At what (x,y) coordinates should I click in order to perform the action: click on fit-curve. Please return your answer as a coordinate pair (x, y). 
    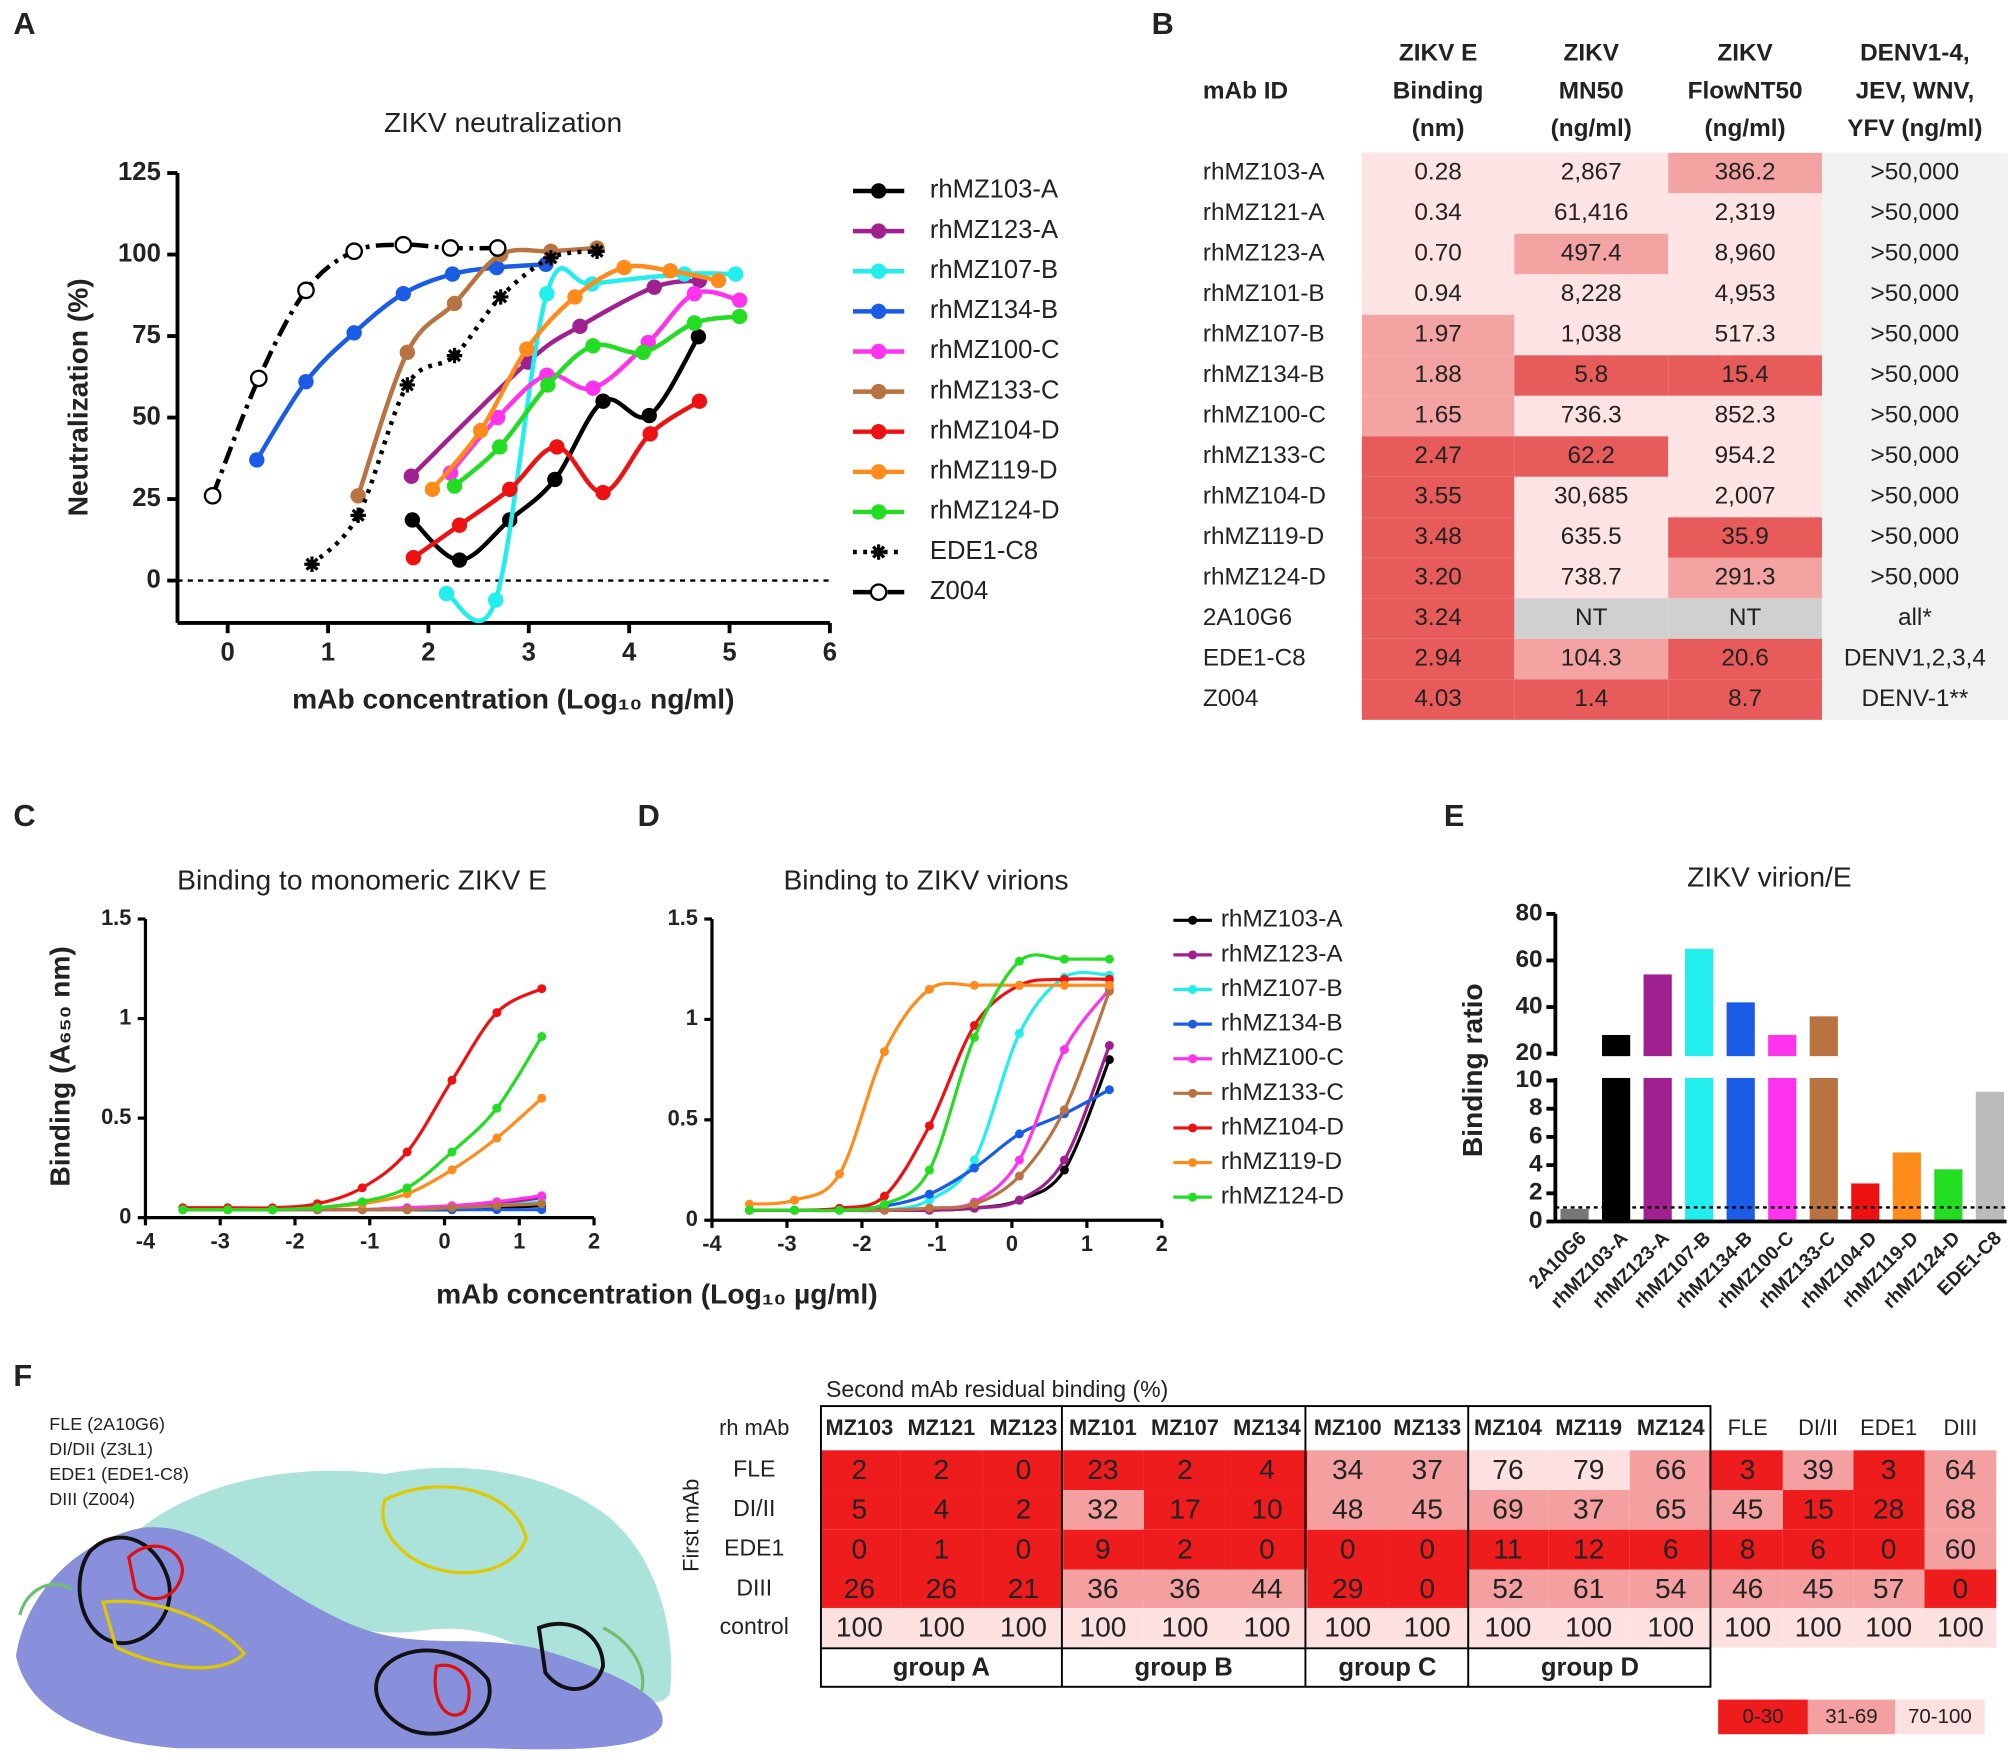
    Looking at the image, I should click on (929, 1083).